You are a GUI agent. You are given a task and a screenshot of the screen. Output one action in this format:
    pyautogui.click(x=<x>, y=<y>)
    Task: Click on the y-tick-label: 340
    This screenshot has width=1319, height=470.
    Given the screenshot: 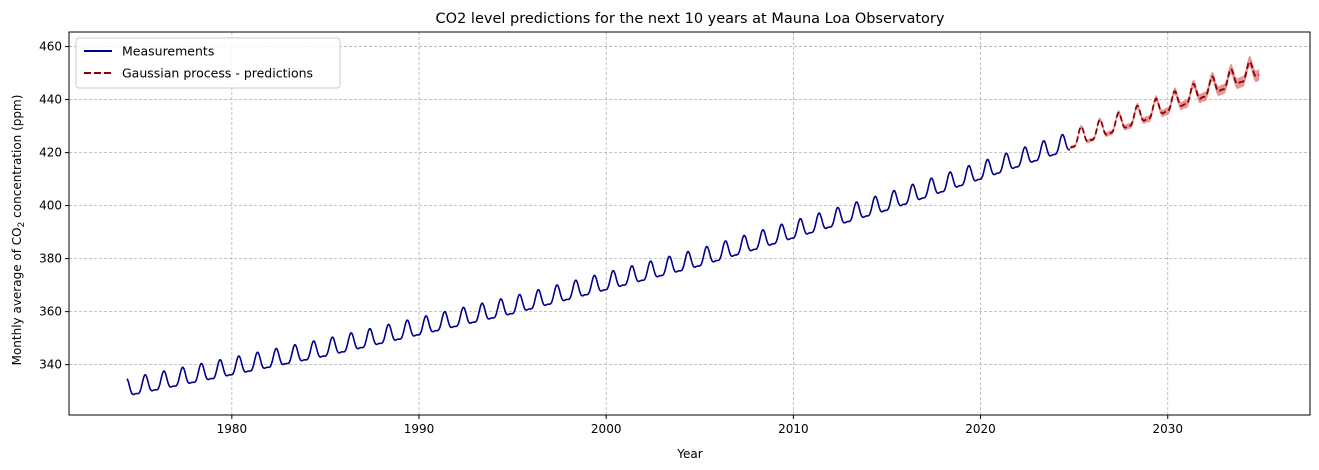 What is the action you would take?
    pyautogui.click(x=50, y=365)
    